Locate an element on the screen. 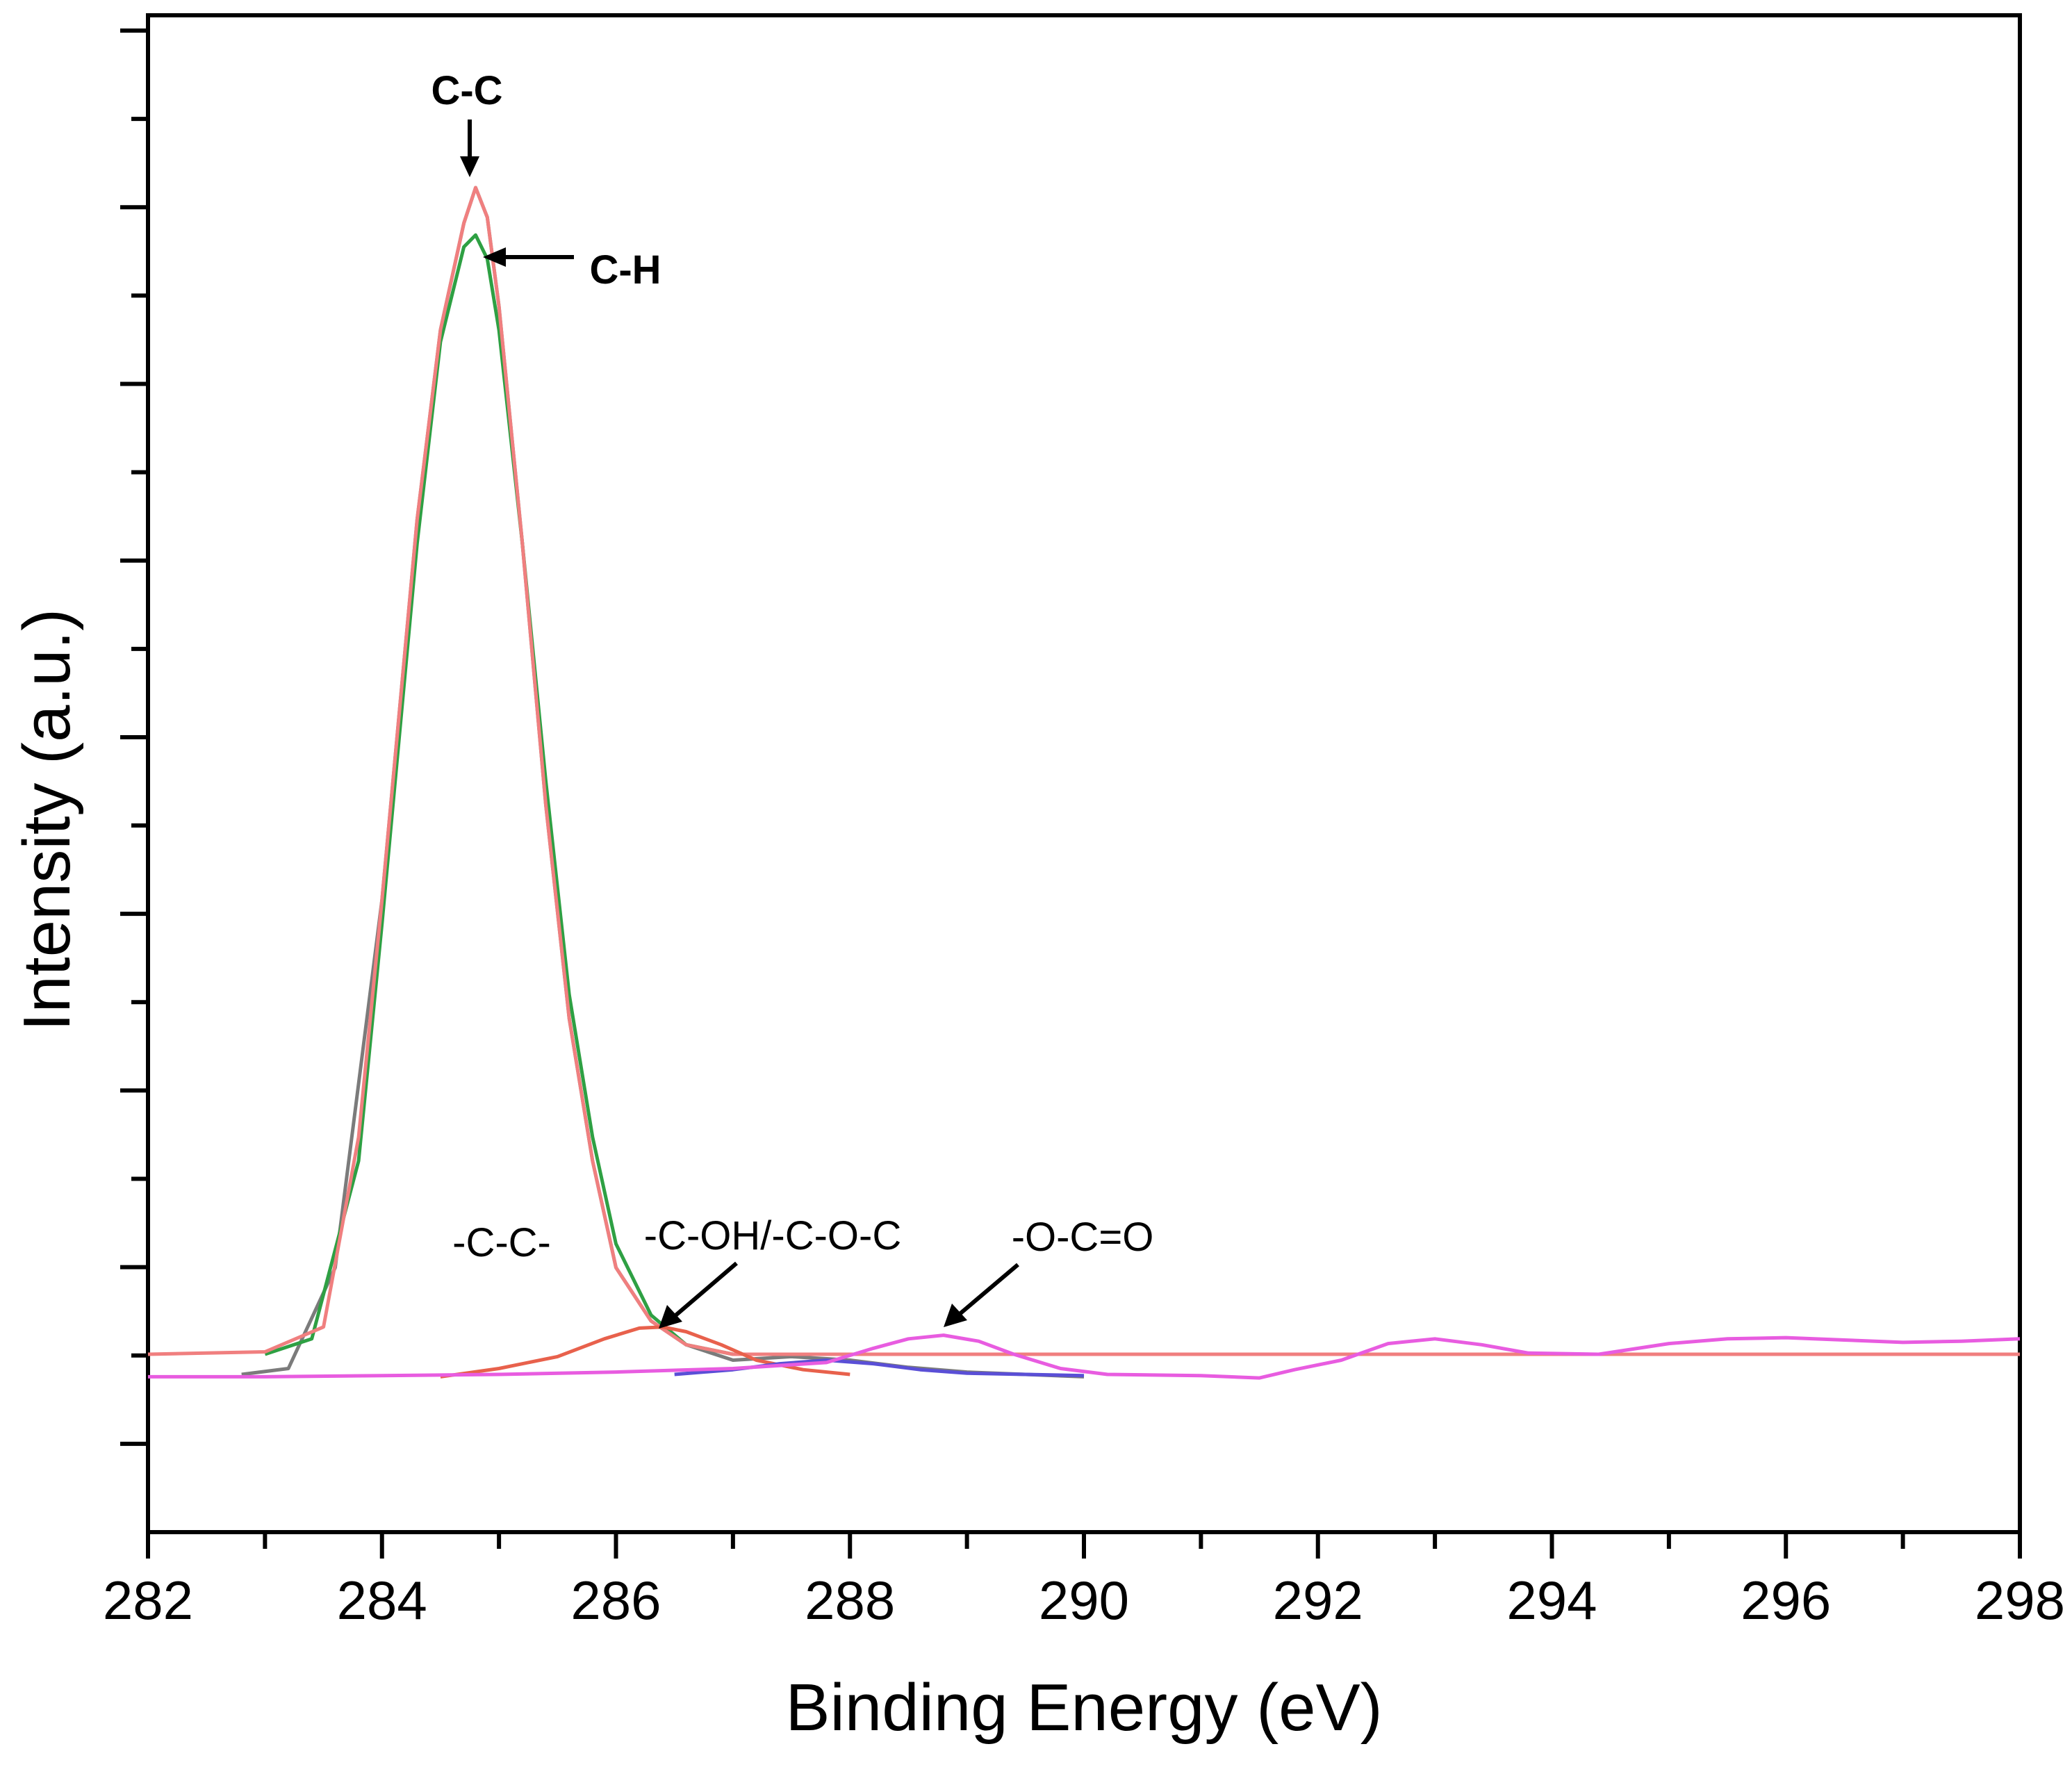 The image size is (2072, 1767). x-tick-label: 284 is located at coordinates (382, 1600).